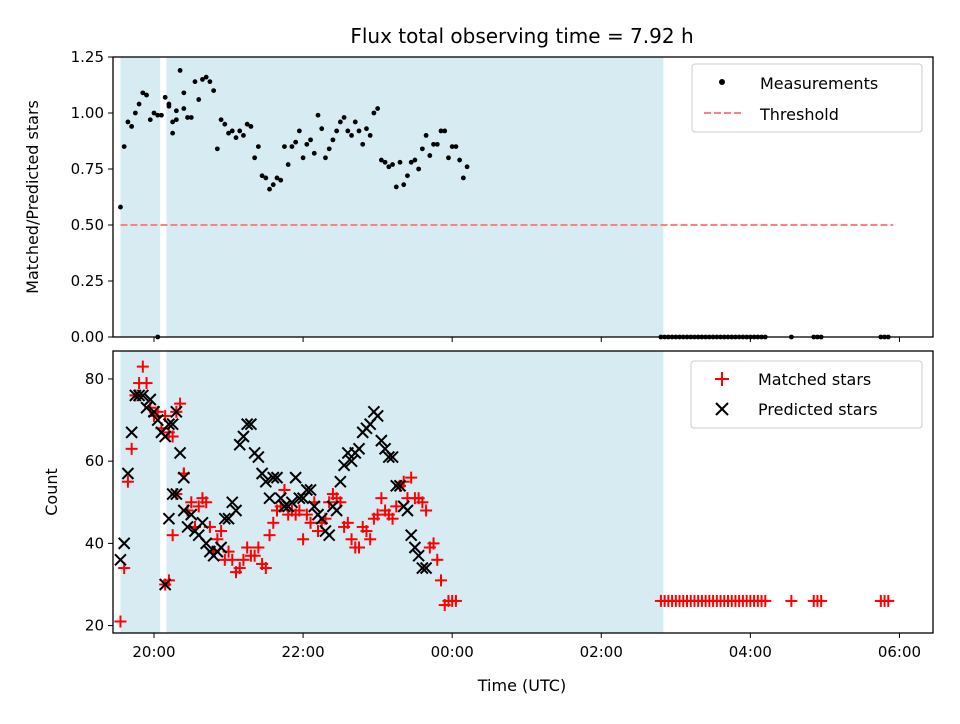 The height and width of the screenshot is (724, 960). What do you see at coordinates (521, 36) in the screenshot?
I see `chart-title: Flux total observing time = 7.92 h` at bounding box center [521, 36].